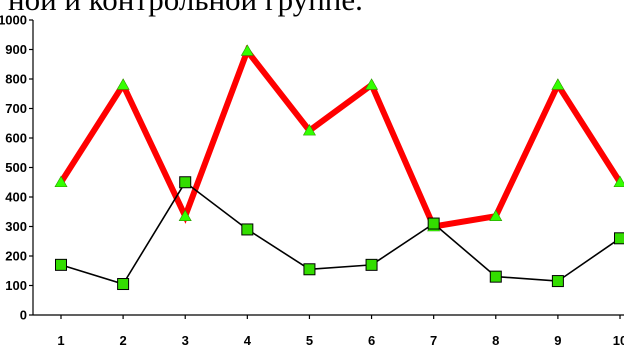 The width and height of the screenshot is (624, 347). Describe the element at coordinates (185, 340) in the screenshot. I see `x-tick-label: 3` at that location.